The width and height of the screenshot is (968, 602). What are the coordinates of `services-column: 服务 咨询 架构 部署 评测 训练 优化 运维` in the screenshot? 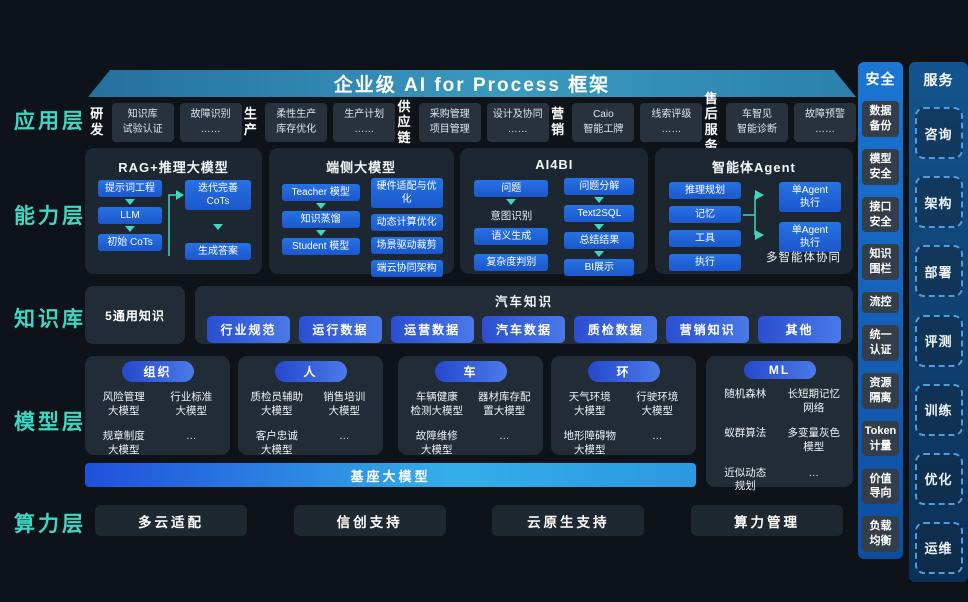 It's located at (938, 322).